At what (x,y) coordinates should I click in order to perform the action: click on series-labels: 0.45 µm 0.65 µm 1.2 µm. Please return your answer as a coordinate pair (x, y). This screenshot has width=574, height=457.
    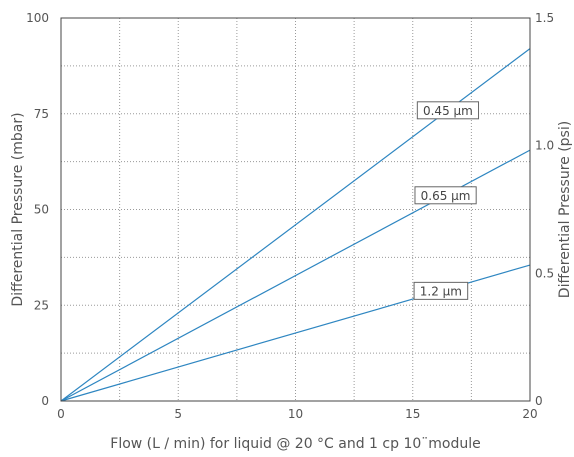
    Looking at the image, I should click on (446, 200).